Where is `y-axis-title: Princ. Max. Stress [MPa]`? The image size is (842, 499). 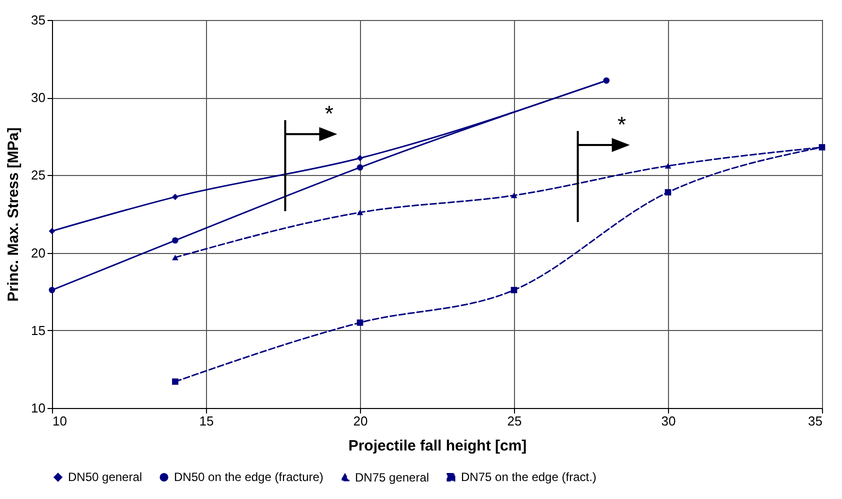
y-axis-title: Princ. Max. Stress [MPa] is located at coordinates (13, 214).